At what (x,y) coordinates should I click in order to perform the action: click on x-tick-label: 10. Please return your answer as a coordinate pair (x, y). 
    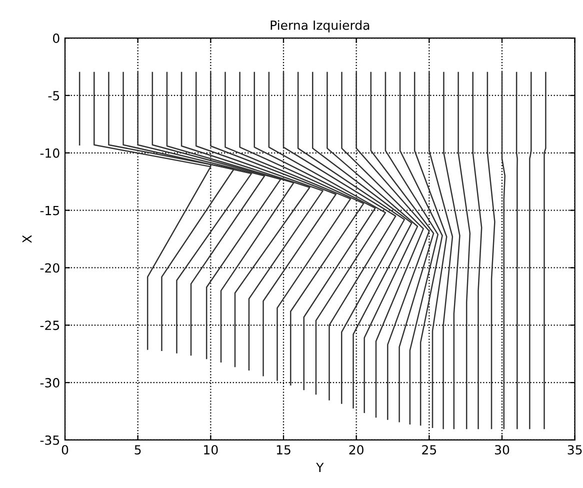
    Looking at the image, I should click on (211, 450).